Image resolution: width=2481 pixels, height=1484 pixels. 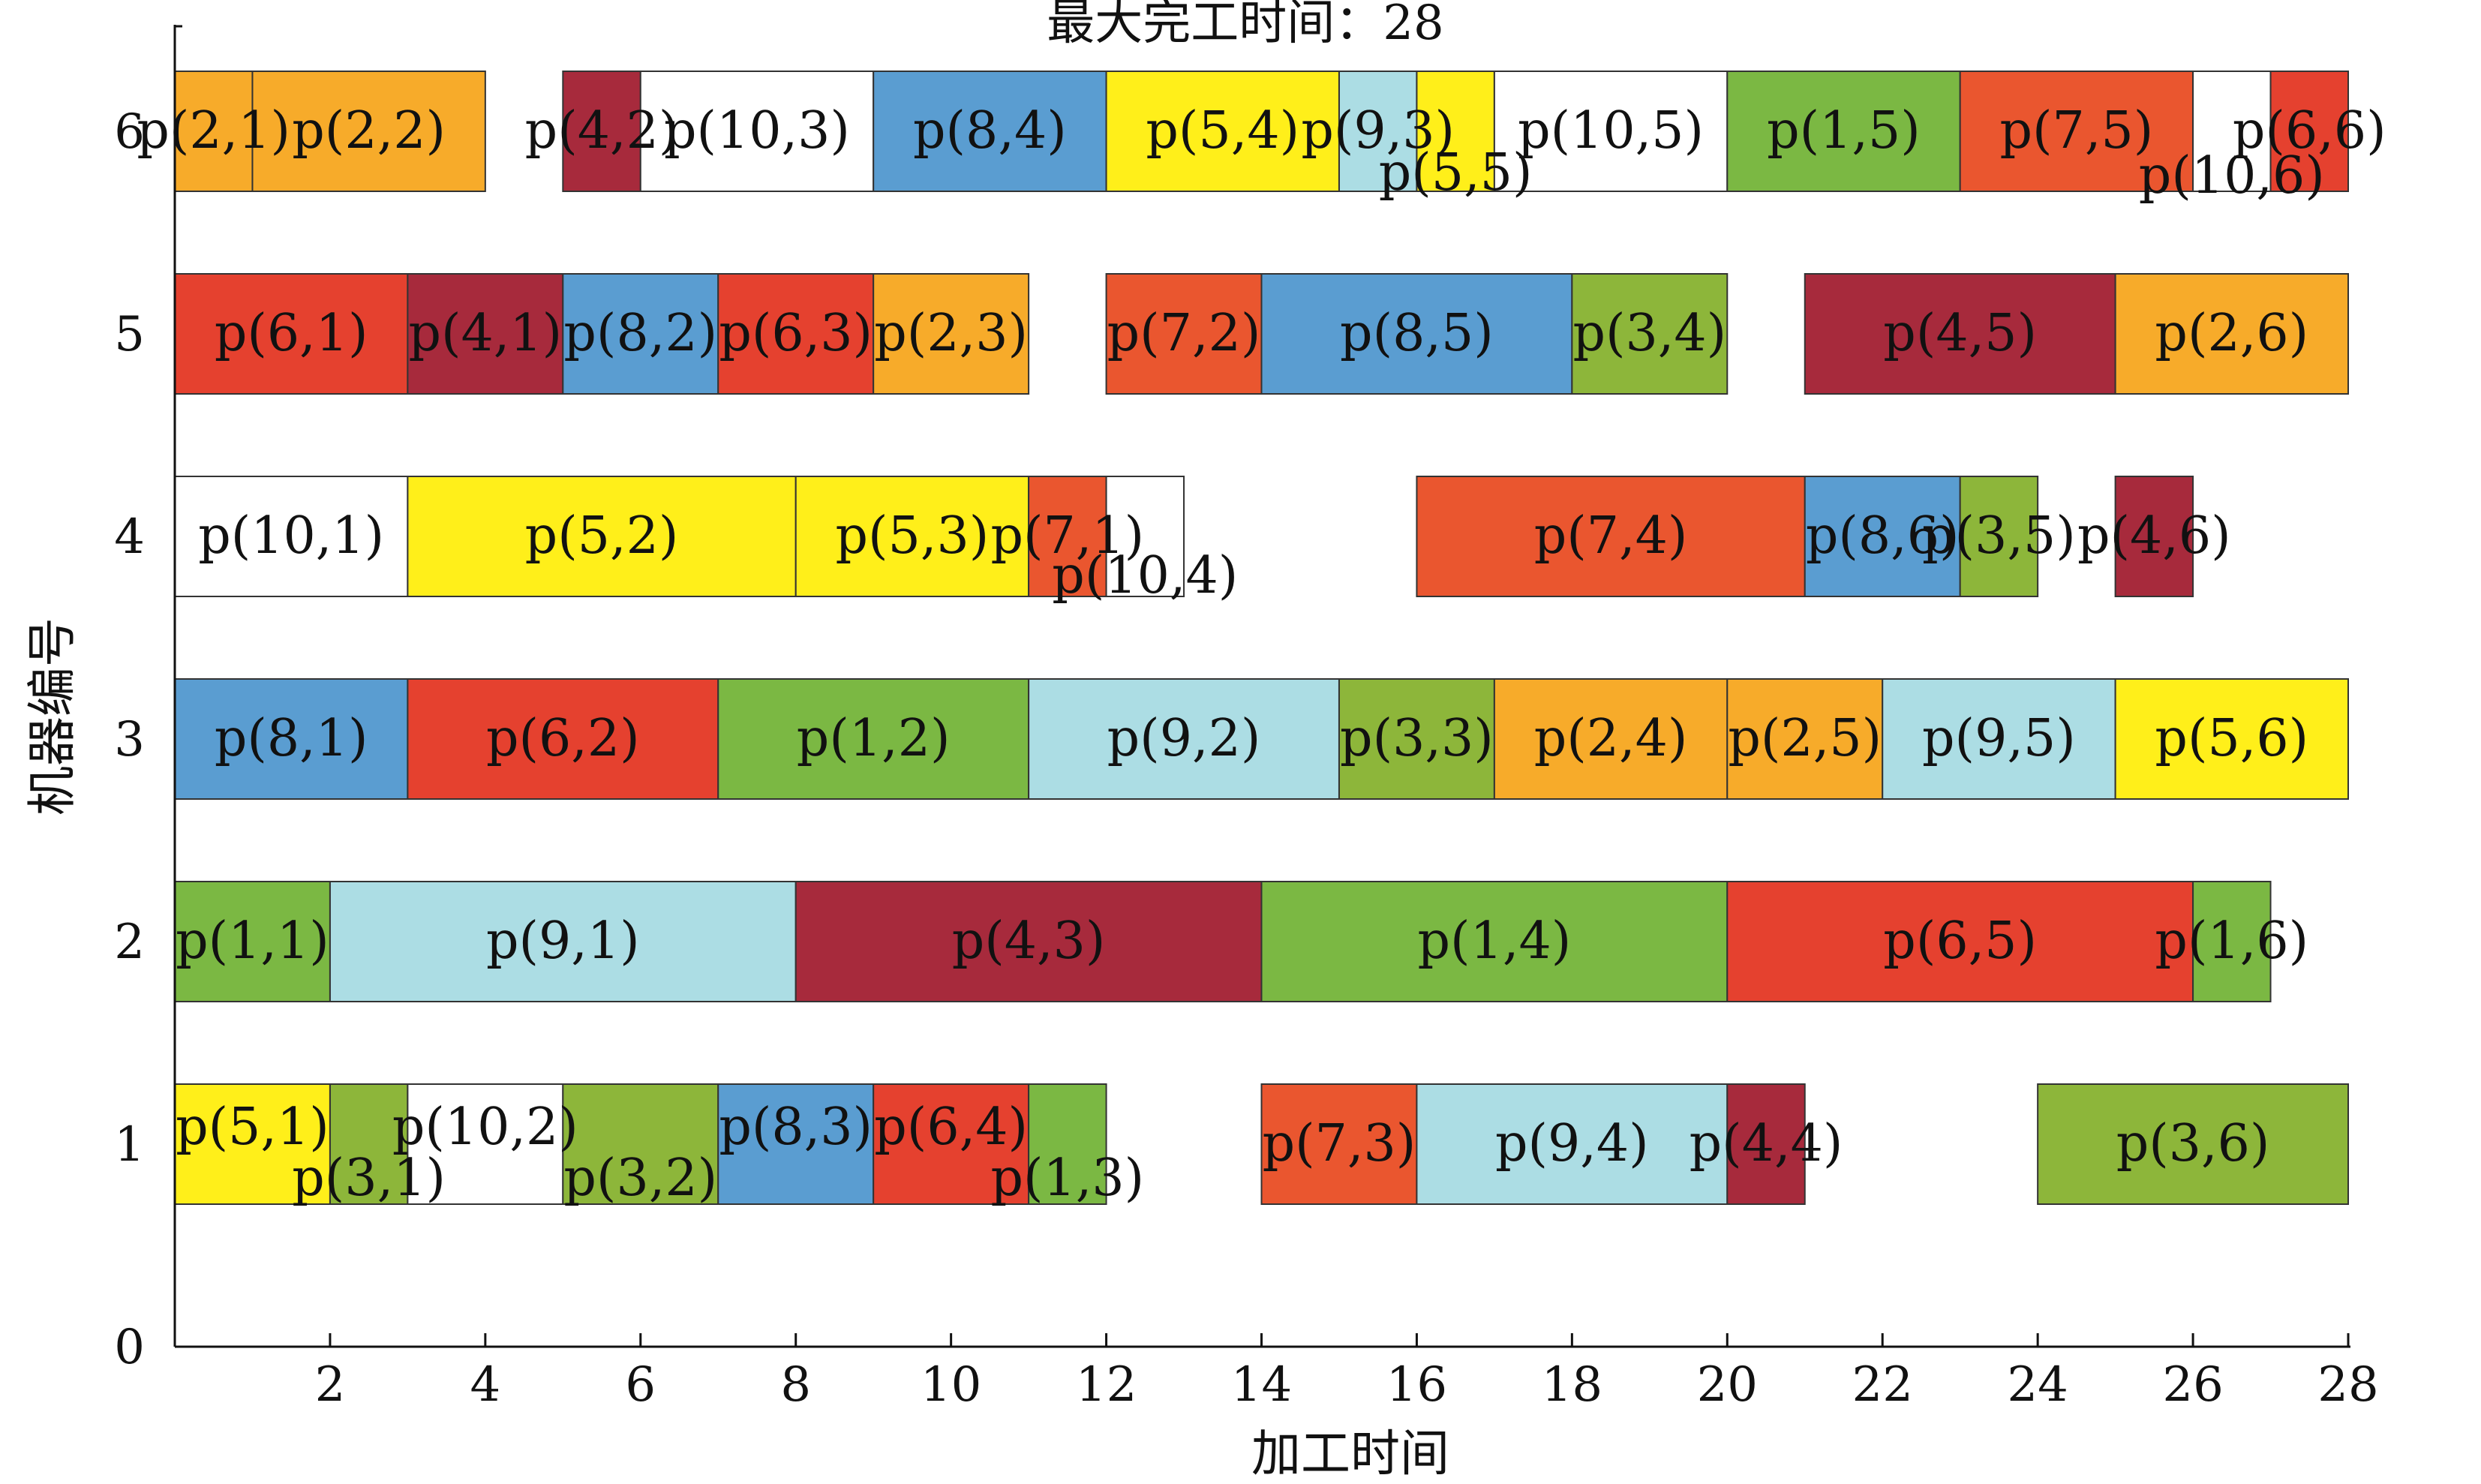 I want to click on task-label-m3-j3-o3: p(3,3), so click(x=1417, y=738).